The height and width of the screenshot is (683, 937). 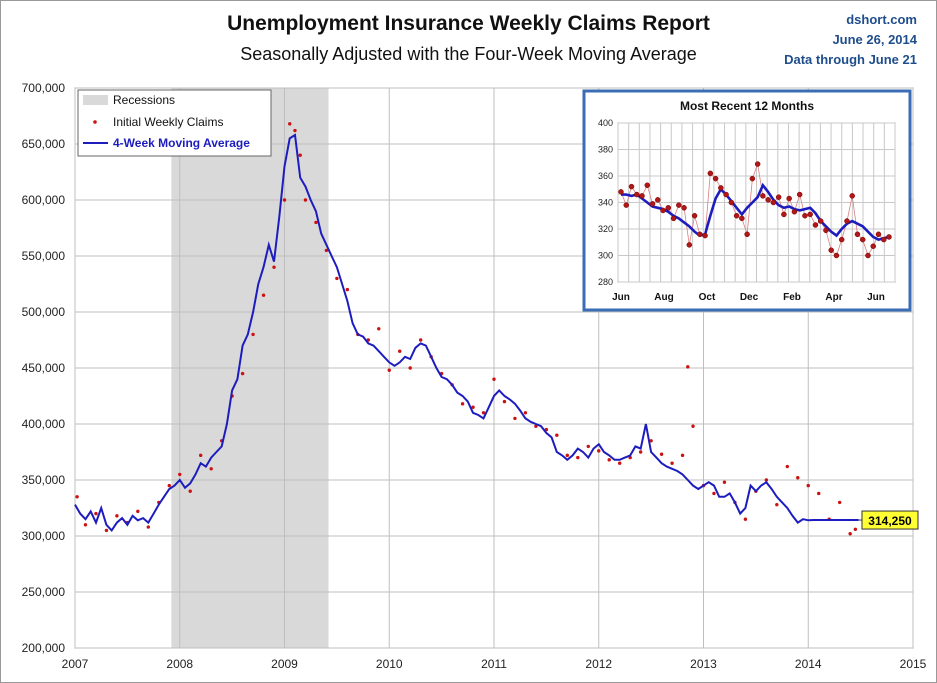 I want to click on x-tick-label: 2012, so click(x=598, y=664).